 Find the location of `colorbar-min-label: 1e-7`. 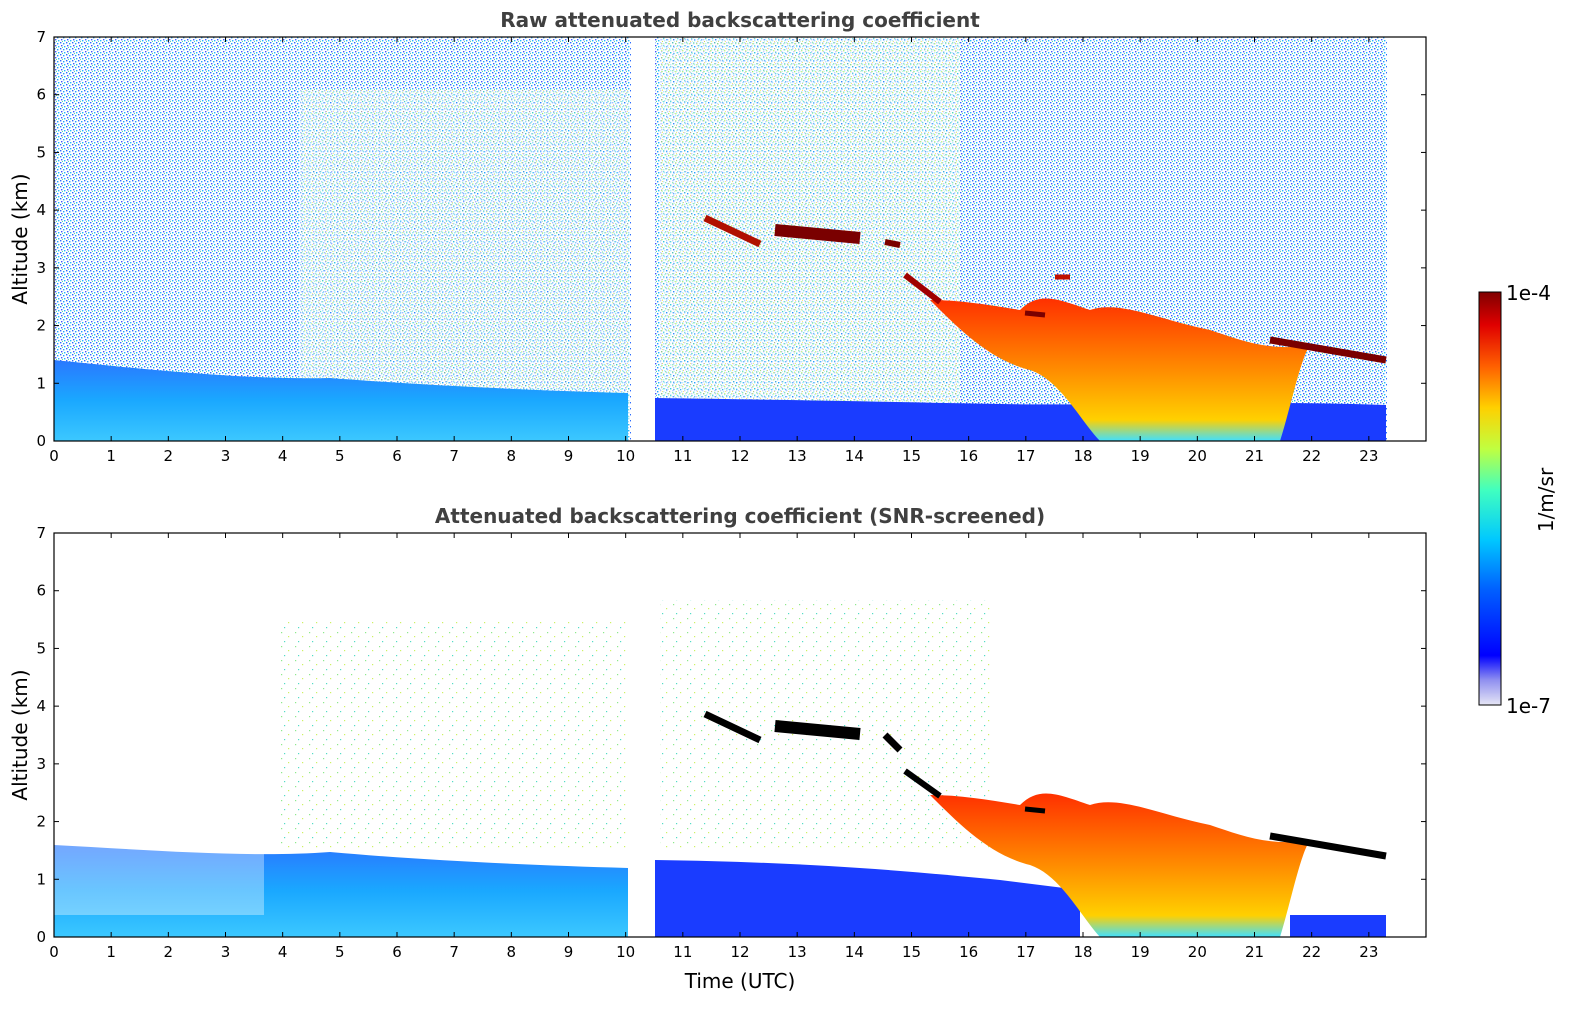

colorbar-min-label: 1e-7 is located at coordinates (1528, 706).